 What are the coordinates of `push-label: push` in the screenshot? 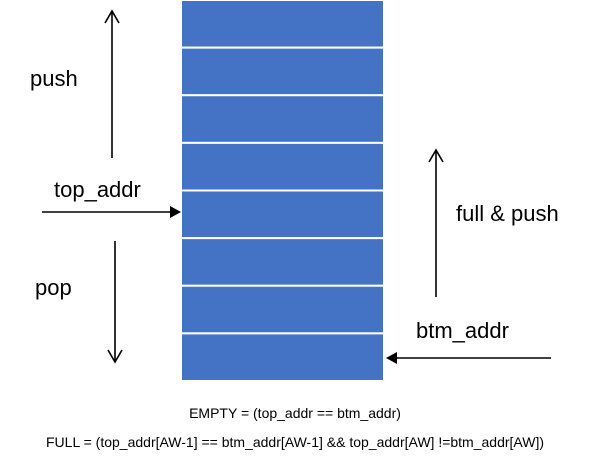 It's located at (54, 78).